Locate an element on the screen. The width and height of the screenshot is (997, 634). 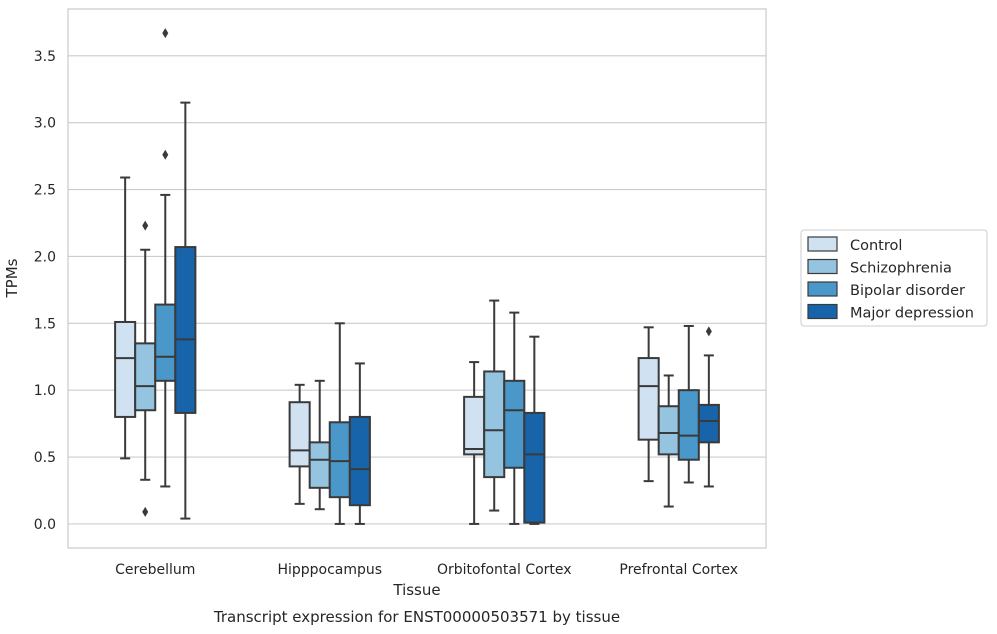
y-tick-label: 3.0 is located at coordinates (45, 124).